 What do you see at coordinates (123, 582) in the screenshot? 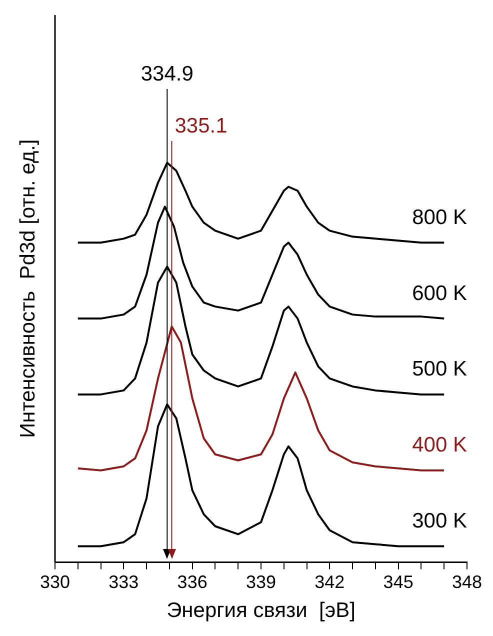
I see `x-tick-label: 333` at bounding box center [123, 582].